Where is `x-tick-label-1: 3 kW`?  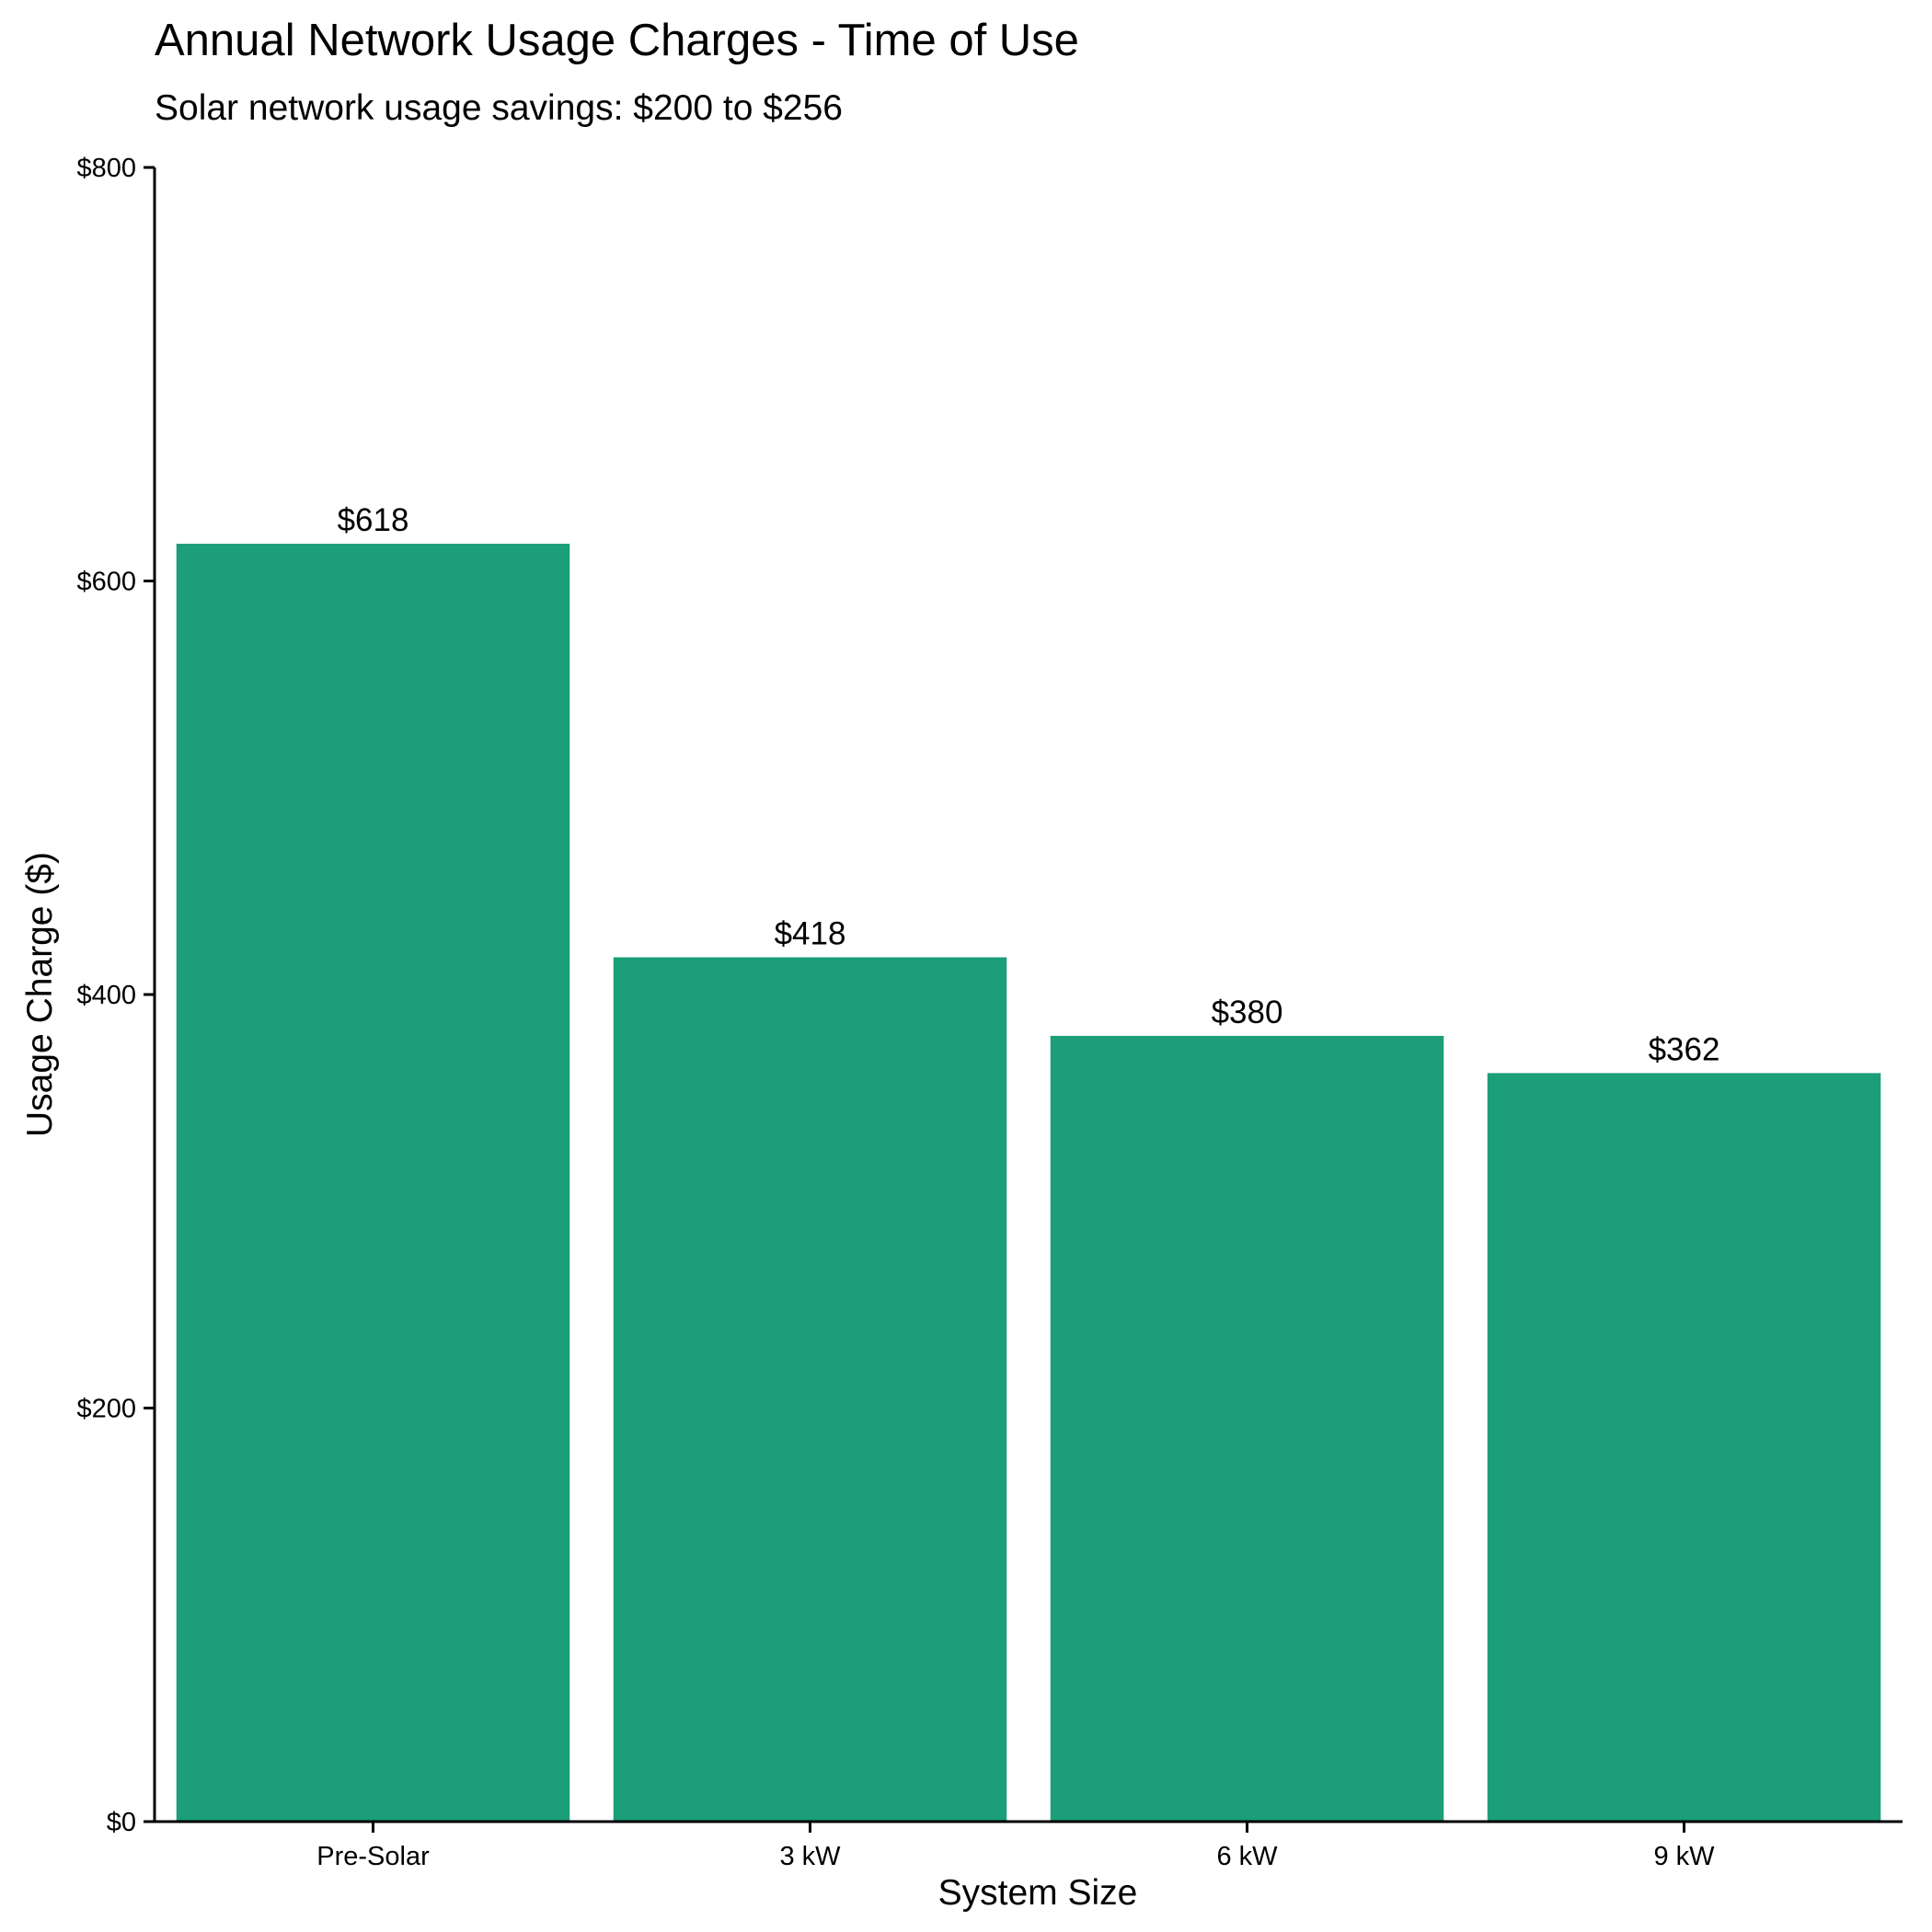 x-tick-label-1: 3 kW is located at coordinates (810, 1856).